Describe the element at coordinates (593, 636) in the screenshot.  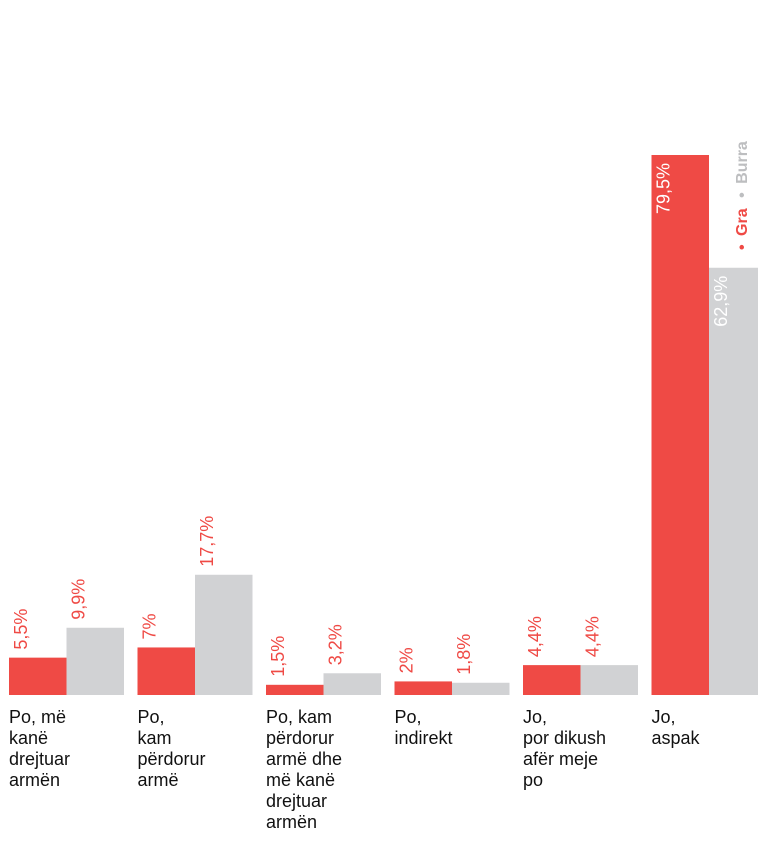
I see `value-label-burra-5: 4,4%` at that location.